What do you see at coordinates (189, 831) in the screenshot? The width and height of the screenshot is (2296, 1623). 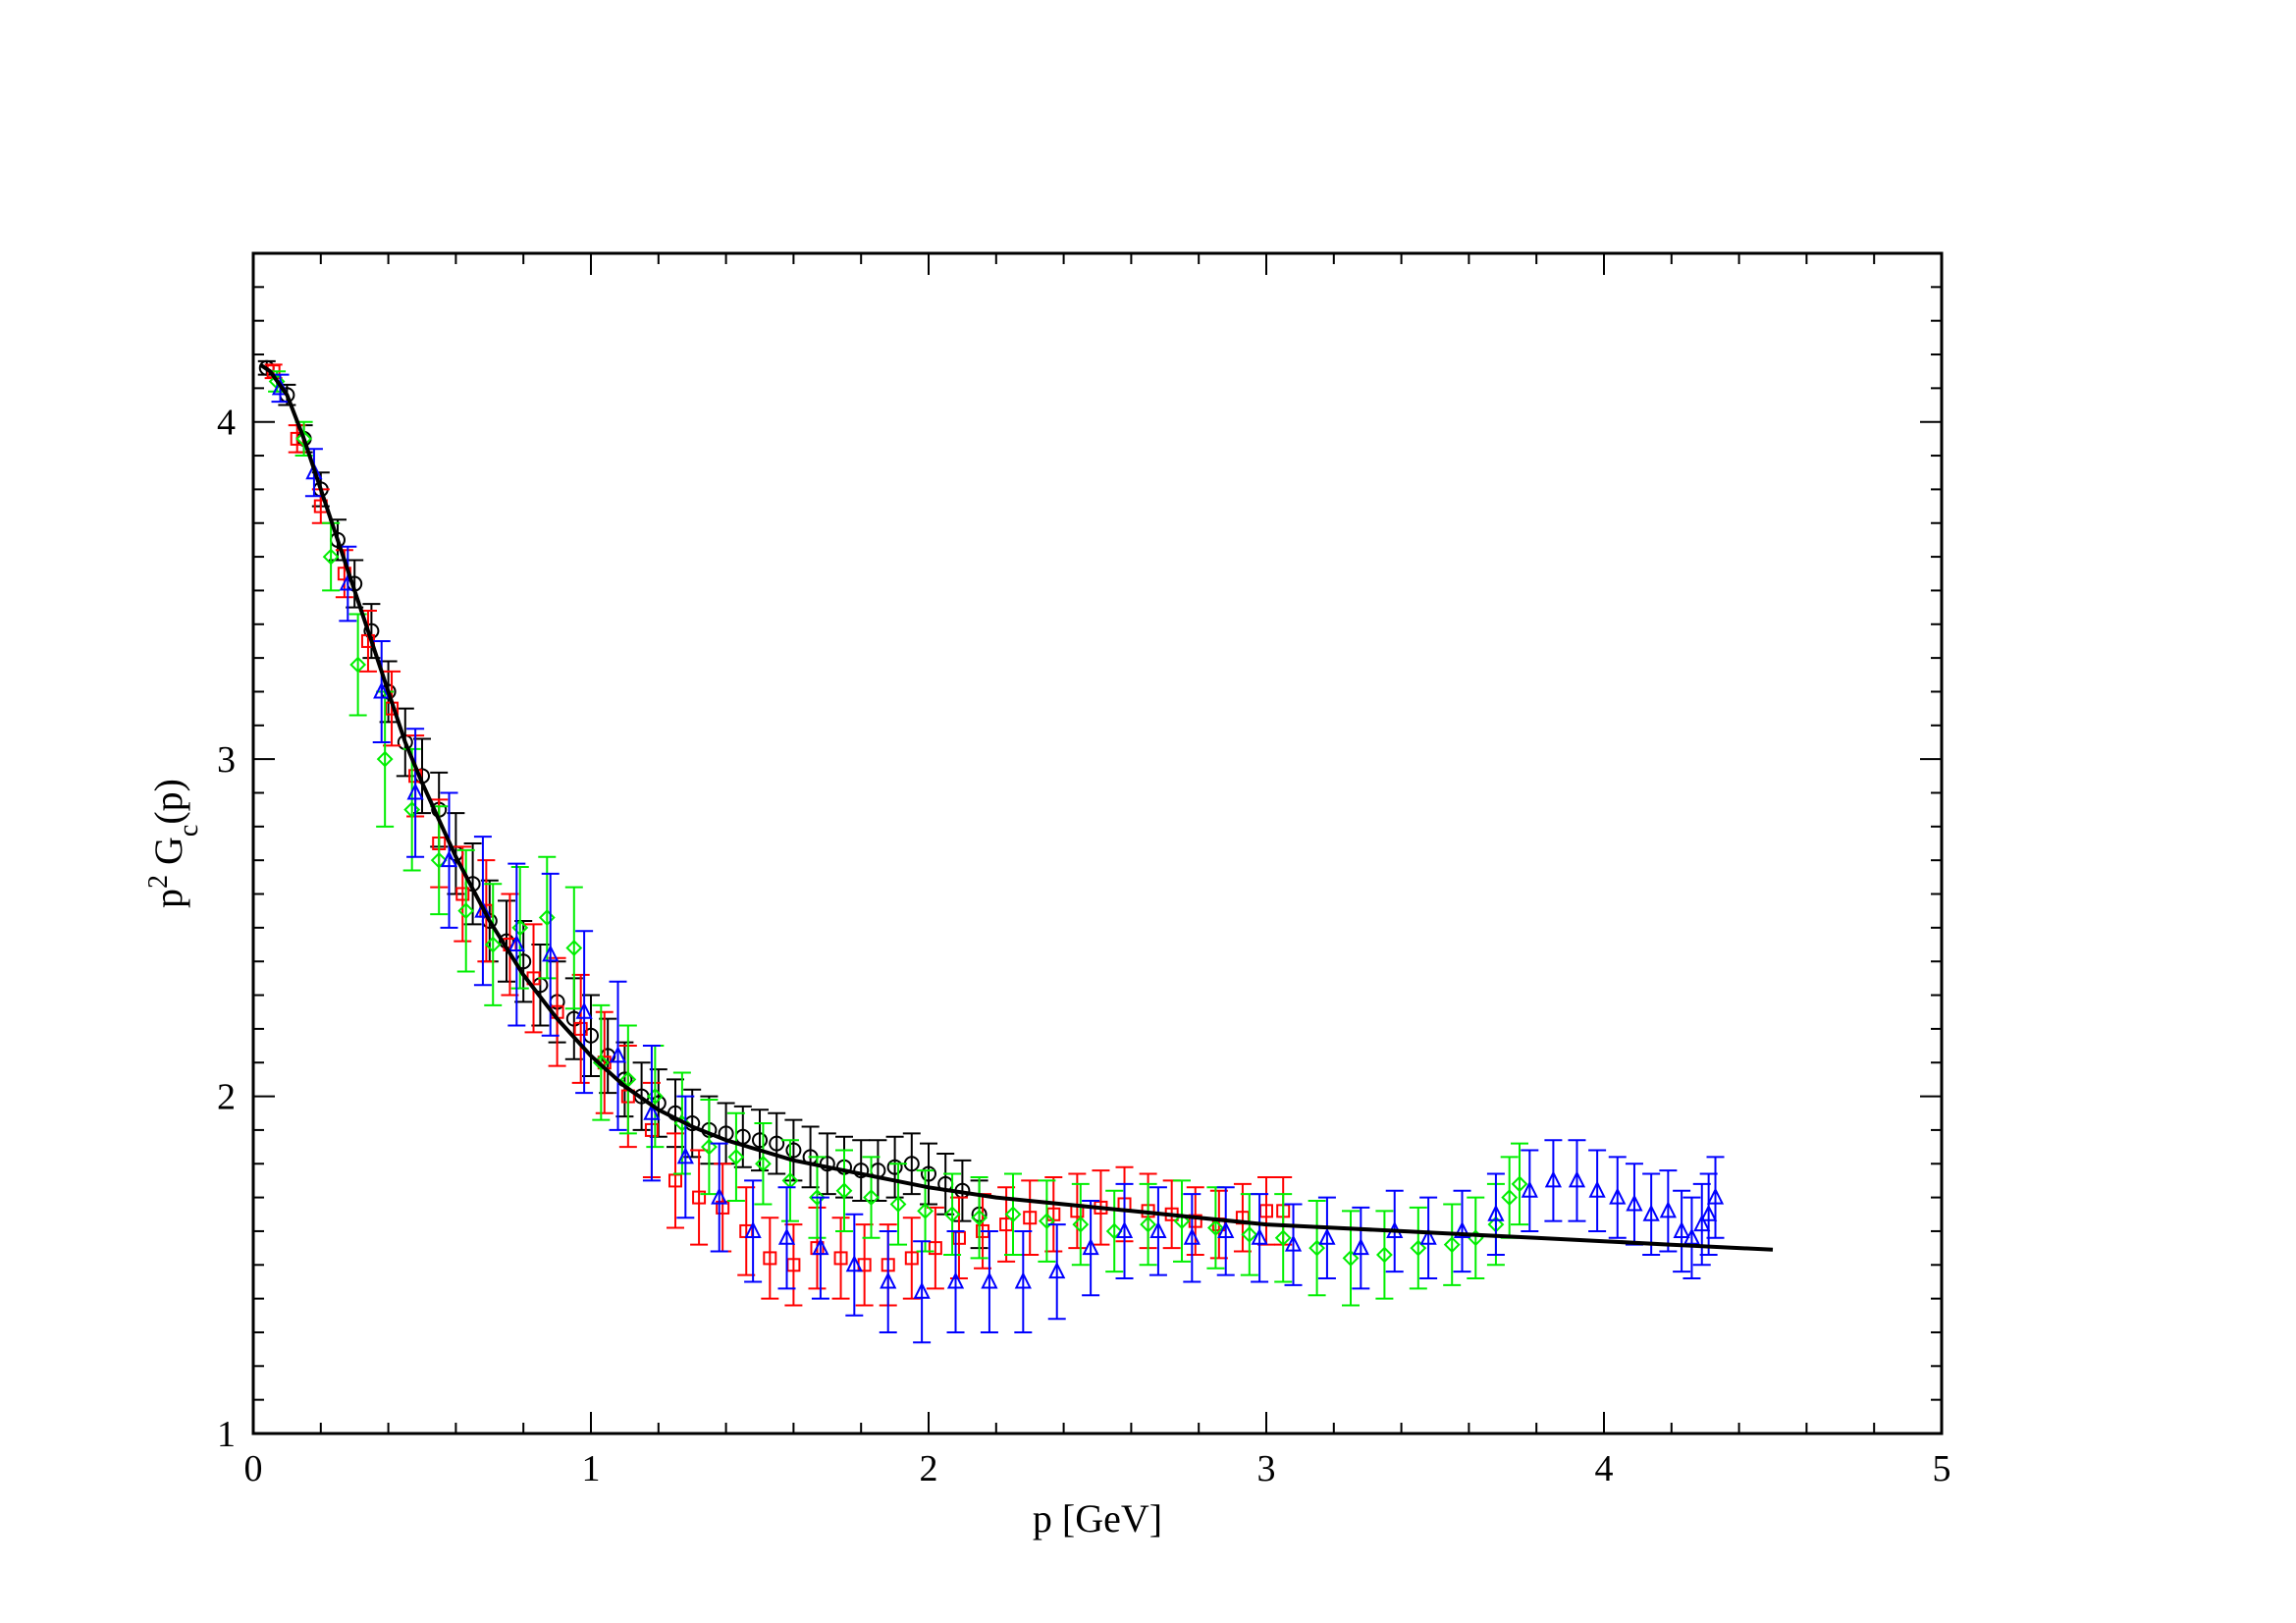 I see `y-label-sub: c` at bounding box center [189, 831].